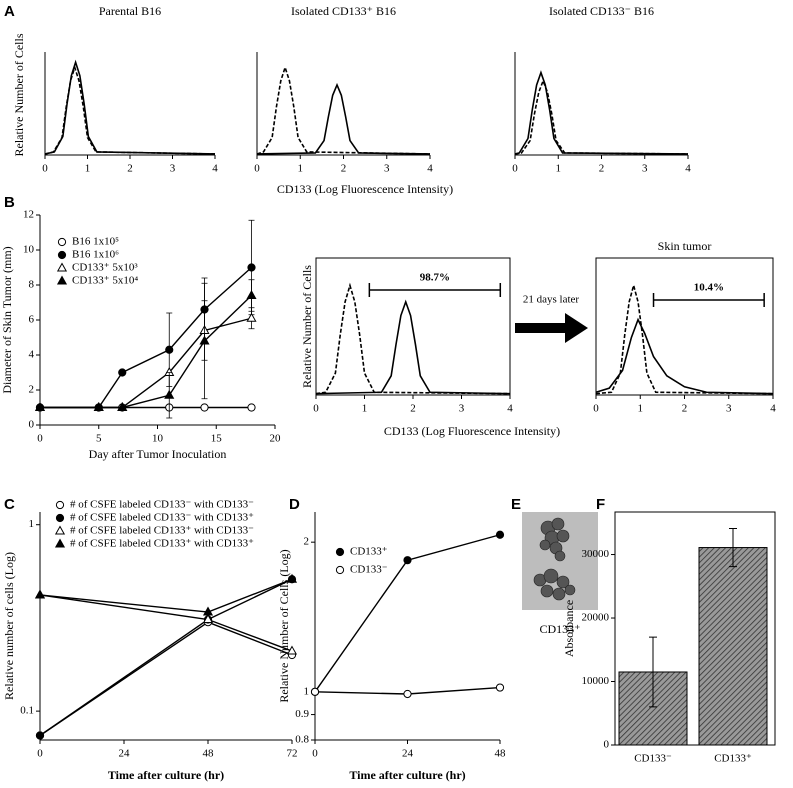 Image resolution: width=793 pixels, height=788 pixels. Describe the element at coordinates (596, 681) in the screenshot. I see `y-tick-label: 10000` at that location.